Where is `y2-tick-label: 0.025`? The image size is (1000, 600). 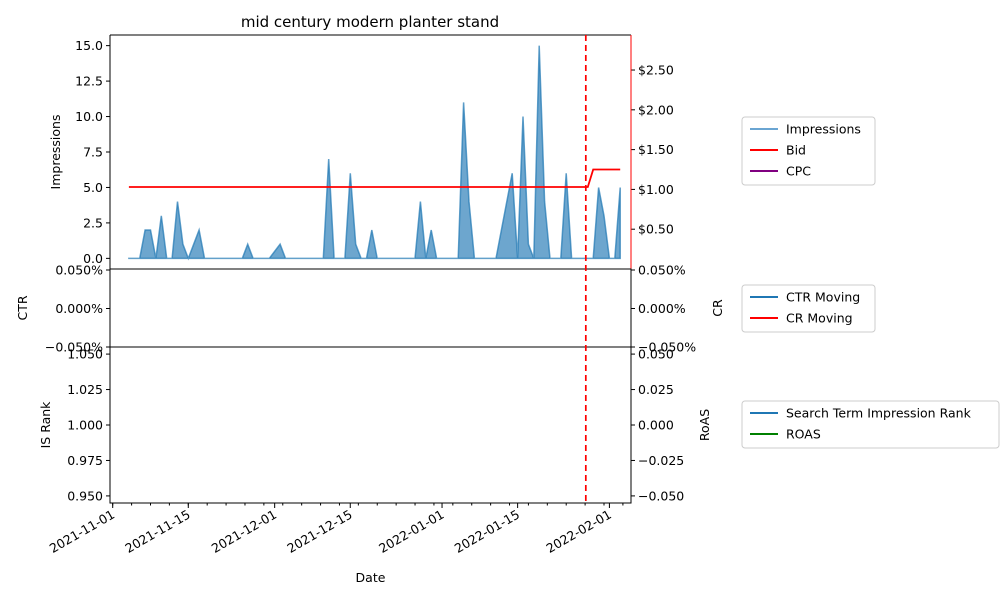 y2-tick-label: 0.025 is located at coordinates (656, 389).